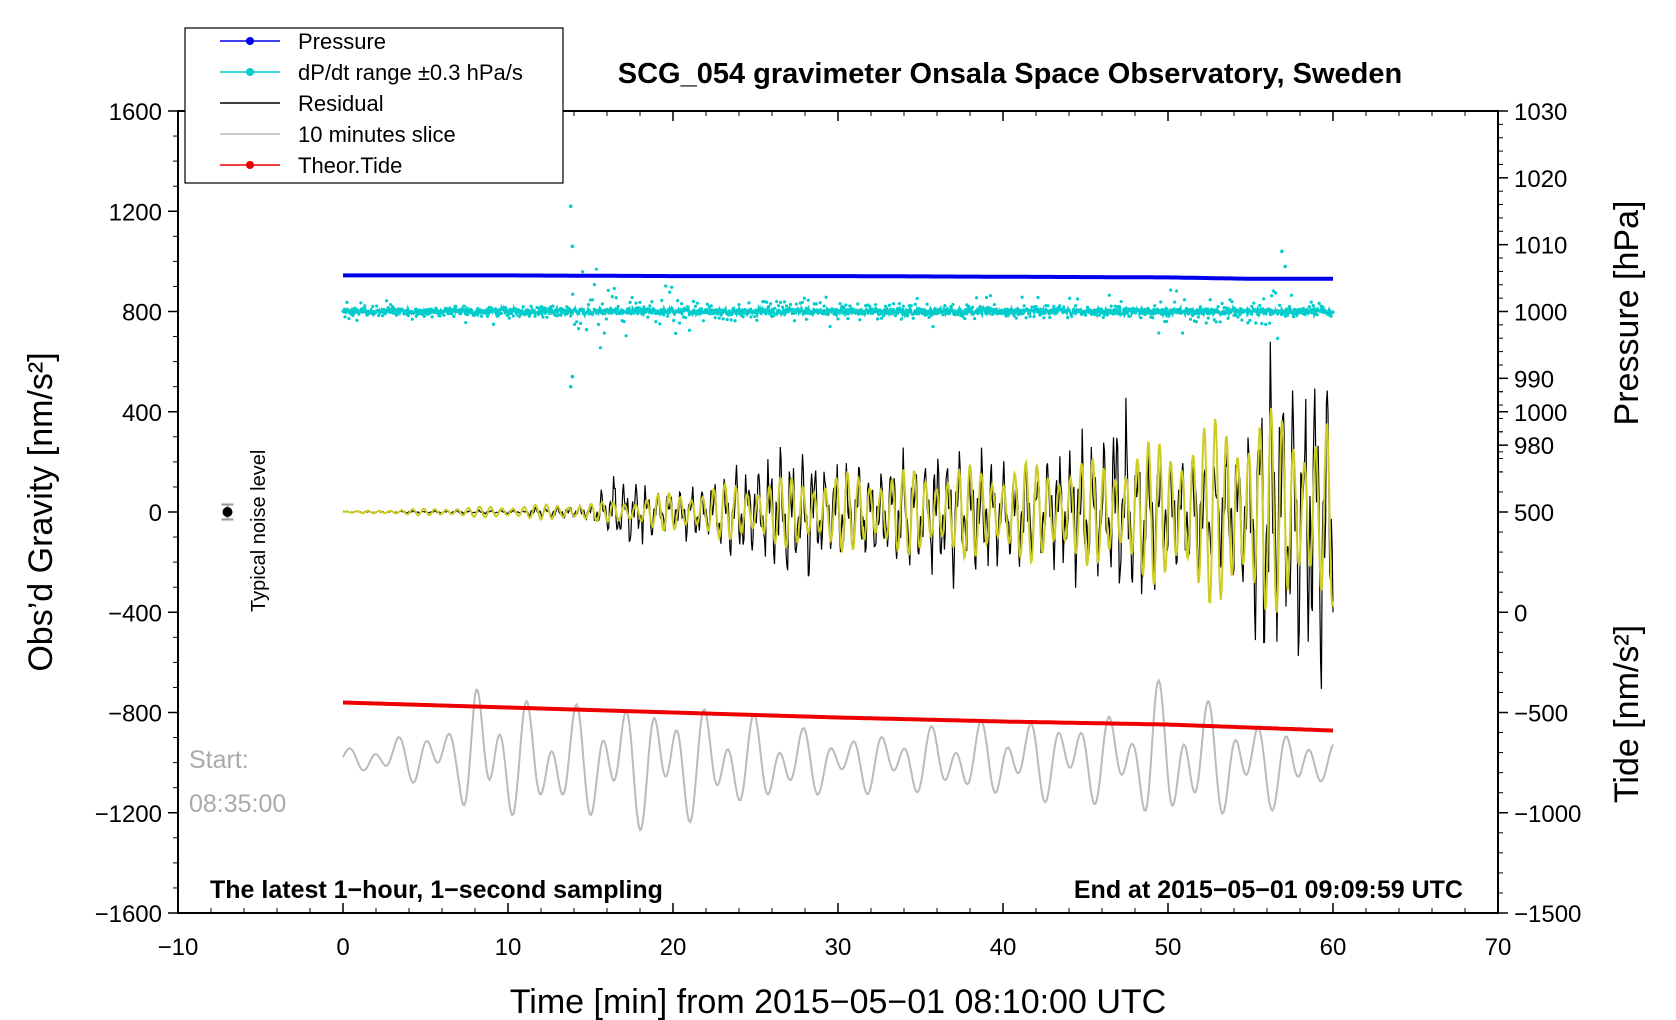  I want to click on tide-tick-label: 500, so click(1534, 513).